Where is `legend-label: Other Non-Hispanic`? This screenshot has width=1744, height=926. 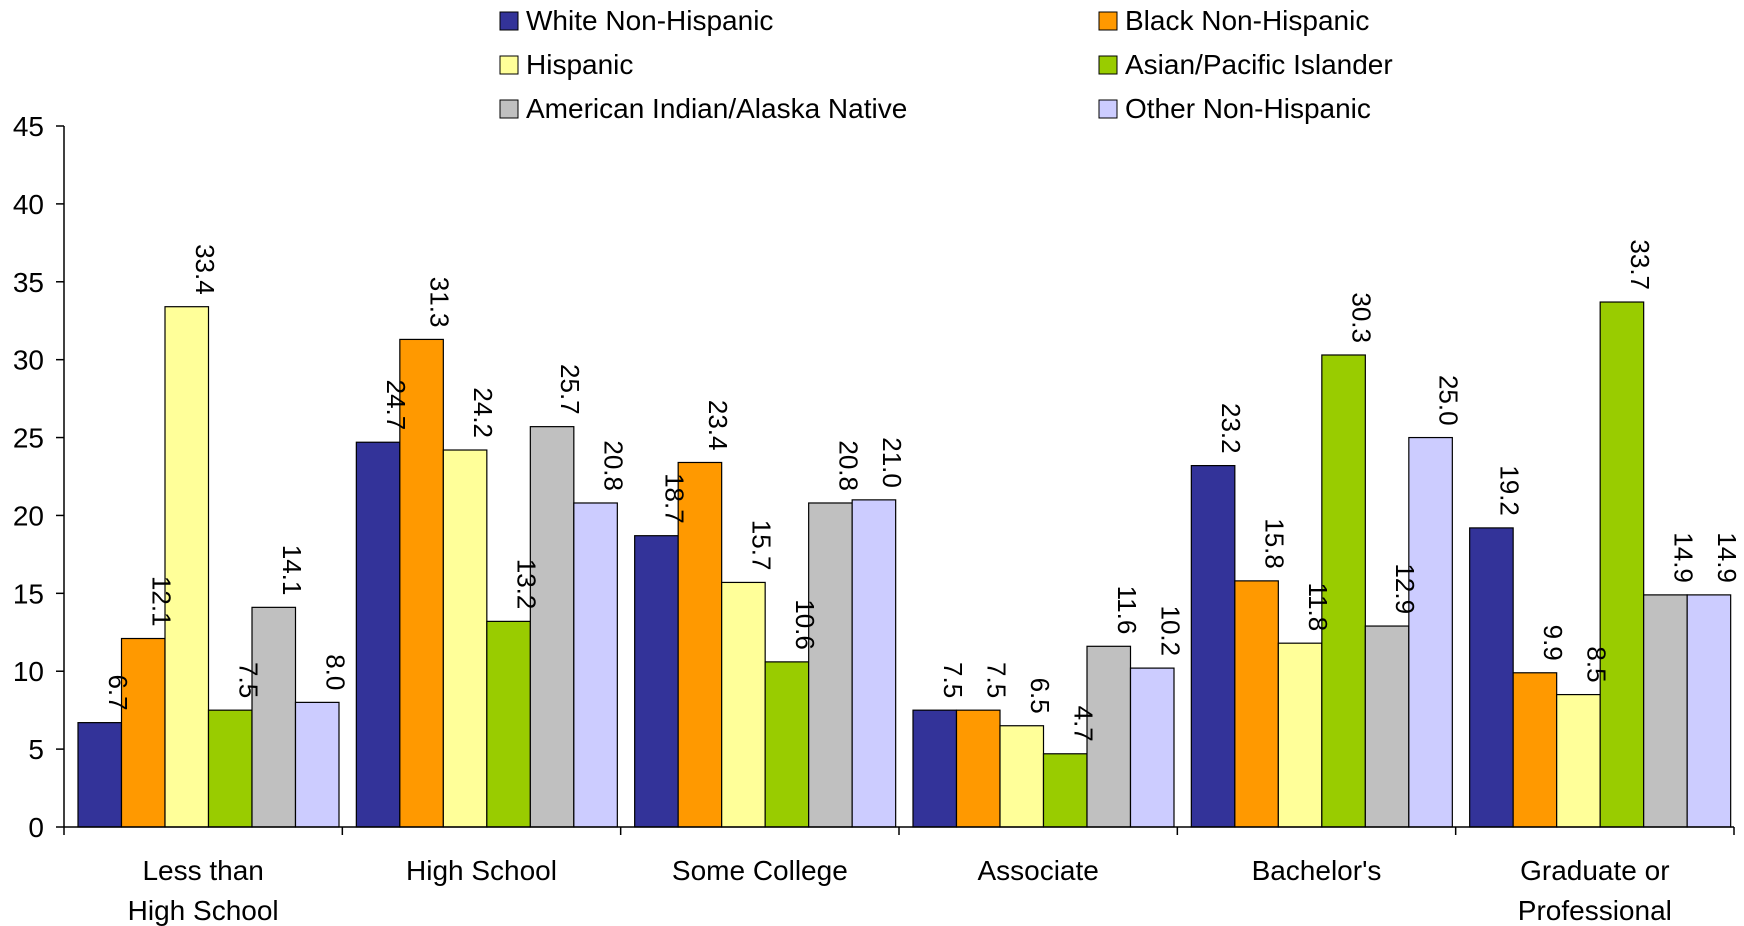 legend-label: Other Non-Hispanic is located at coordinates (1248, 108).